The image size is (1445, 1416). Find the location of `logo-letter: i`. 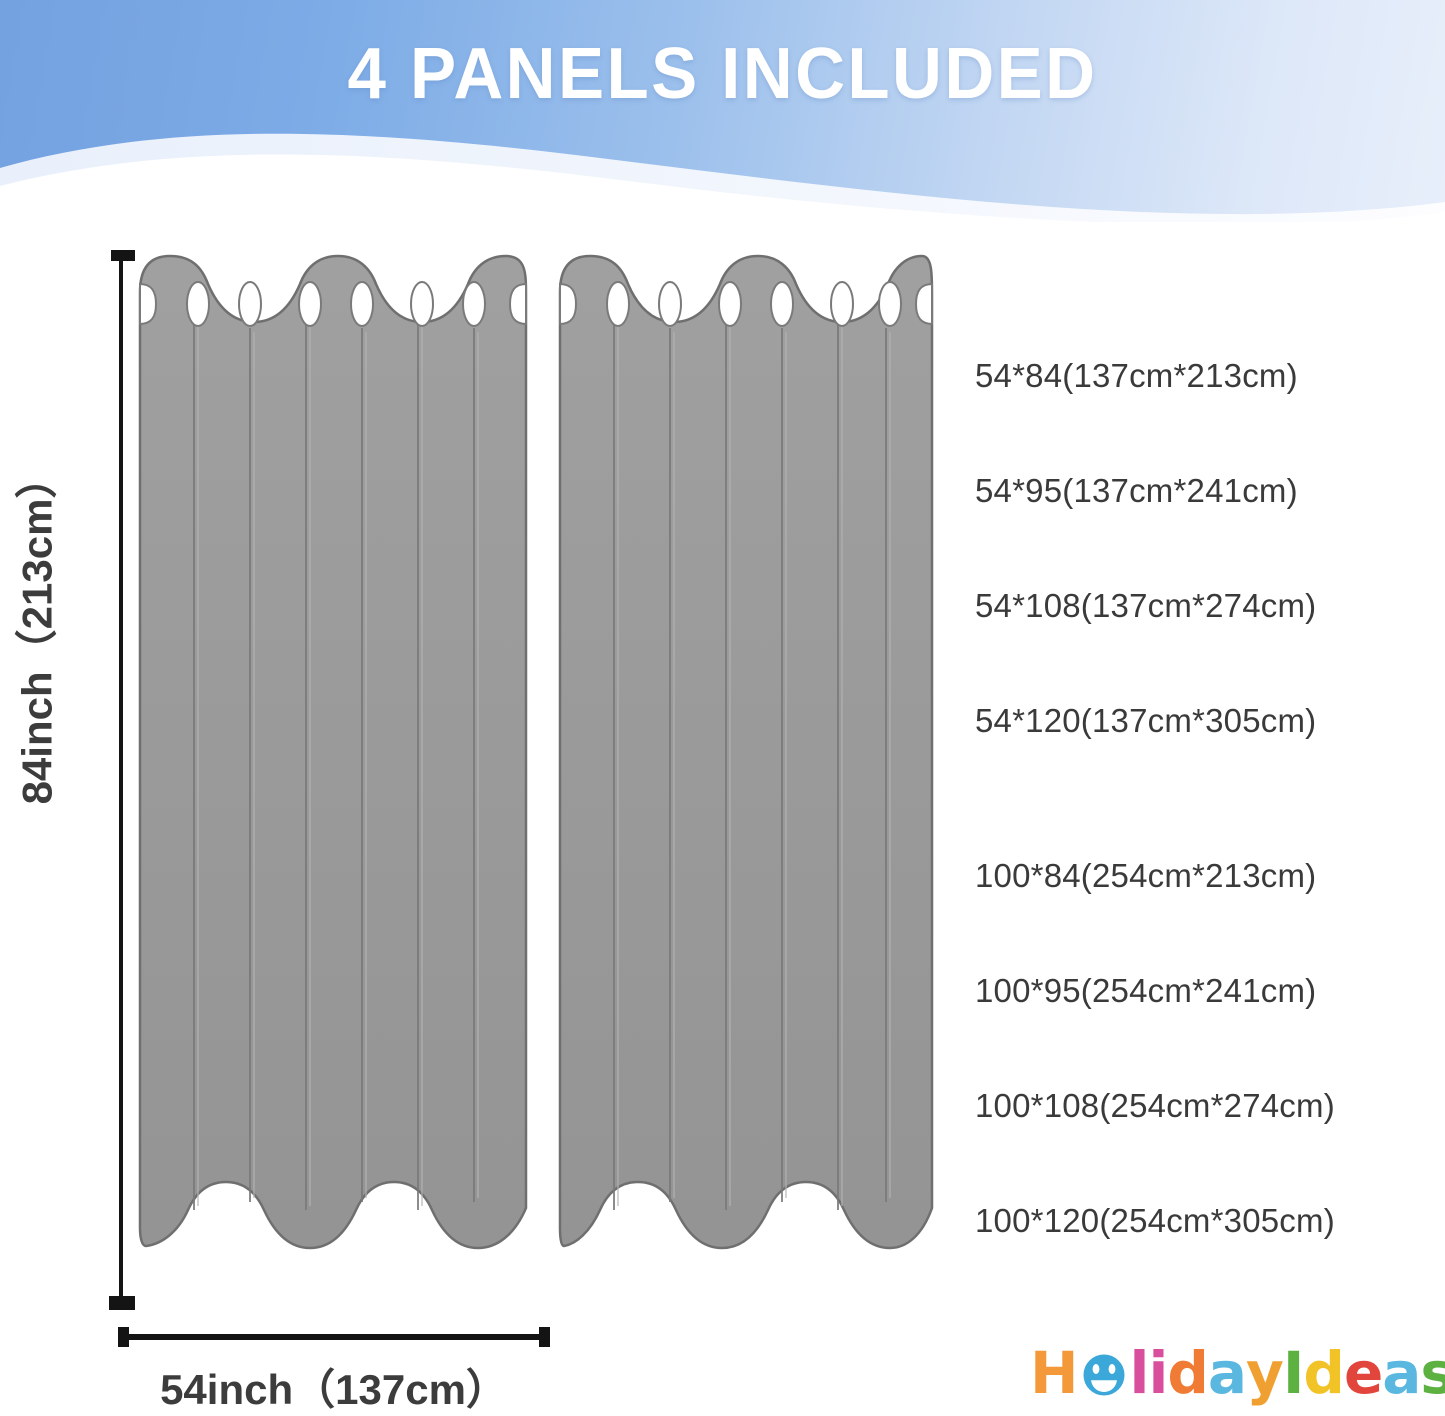

logo-letter: i is located at coordinates (1158, 1373).